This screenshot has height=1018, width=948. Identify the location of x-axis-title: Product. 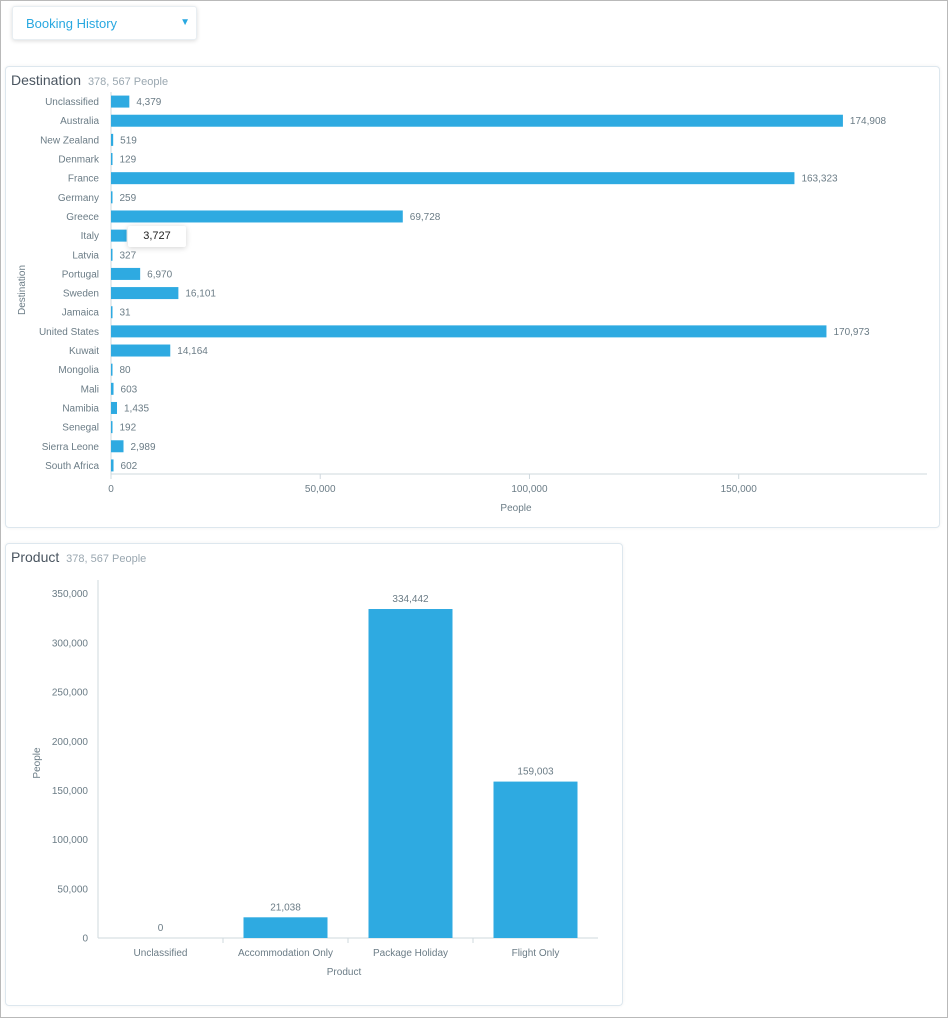
(344, 972).